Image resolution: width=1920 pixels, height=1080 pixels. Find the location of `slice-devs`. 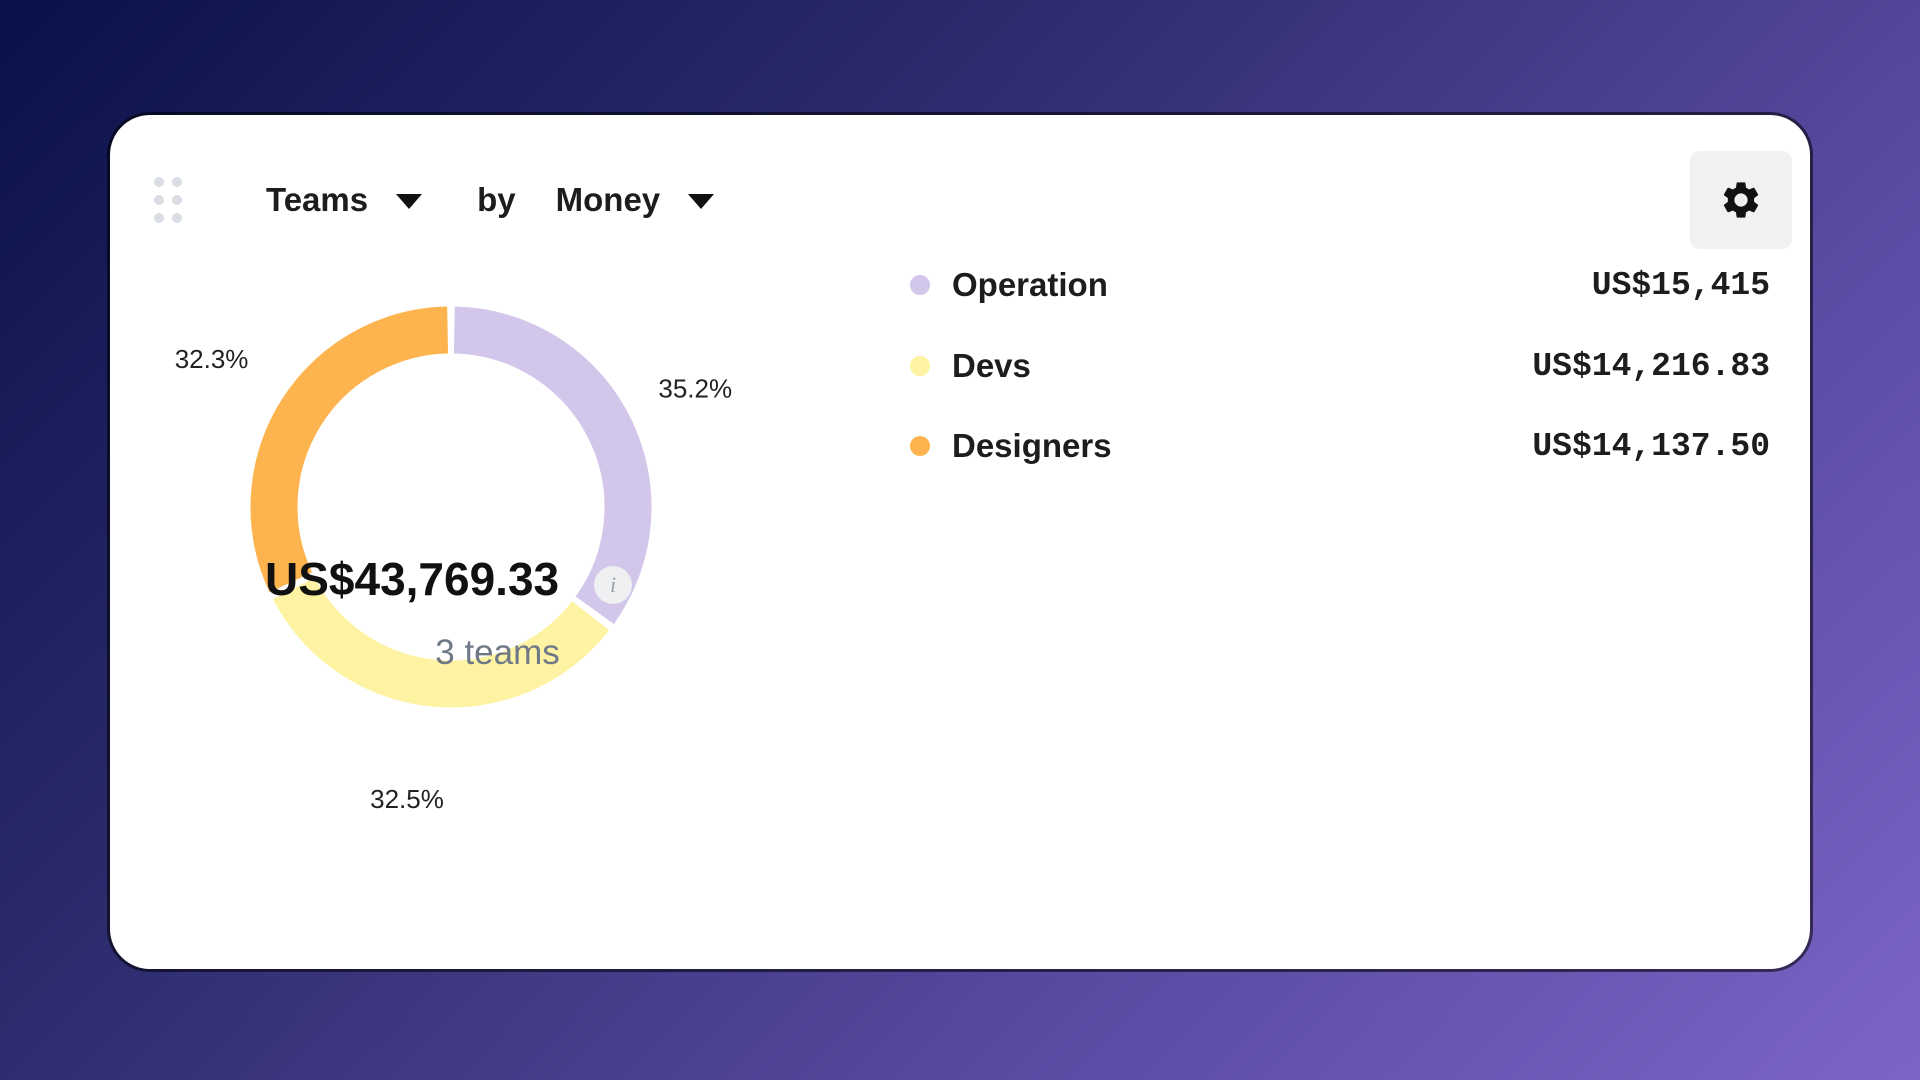

slice-devs is located at coordinates (441, 642).